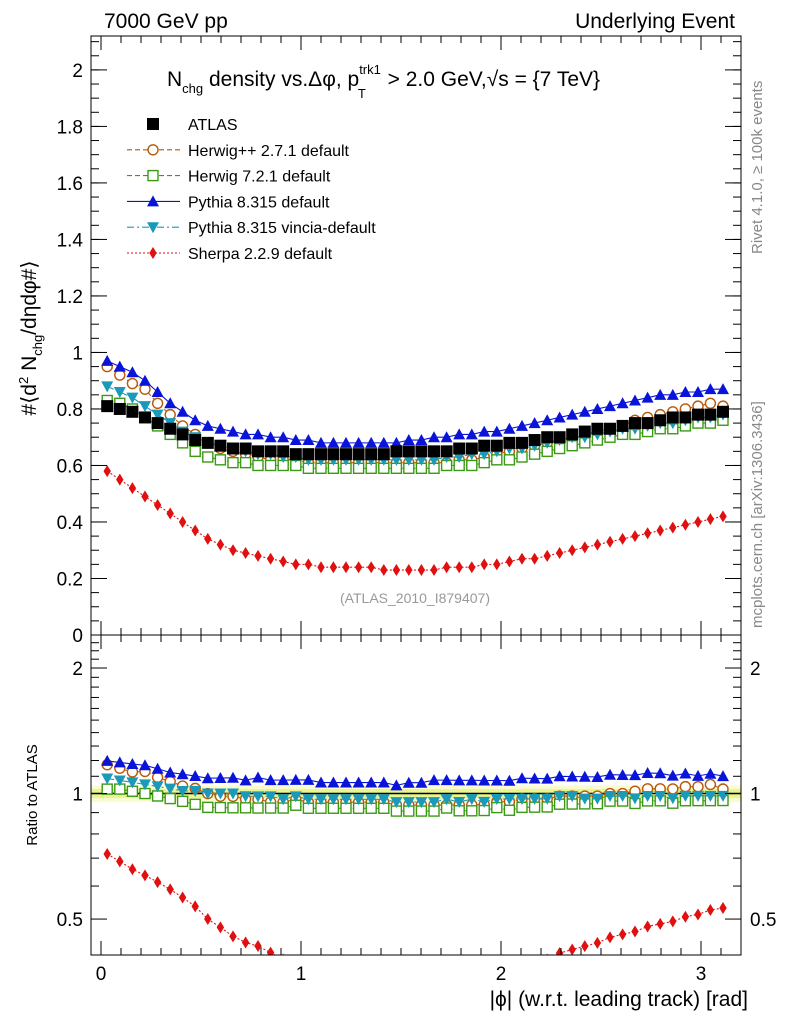  Describe the element at coordinates (213, 125) in the screenshot. I see `legend-label: ATLAS` at that location.